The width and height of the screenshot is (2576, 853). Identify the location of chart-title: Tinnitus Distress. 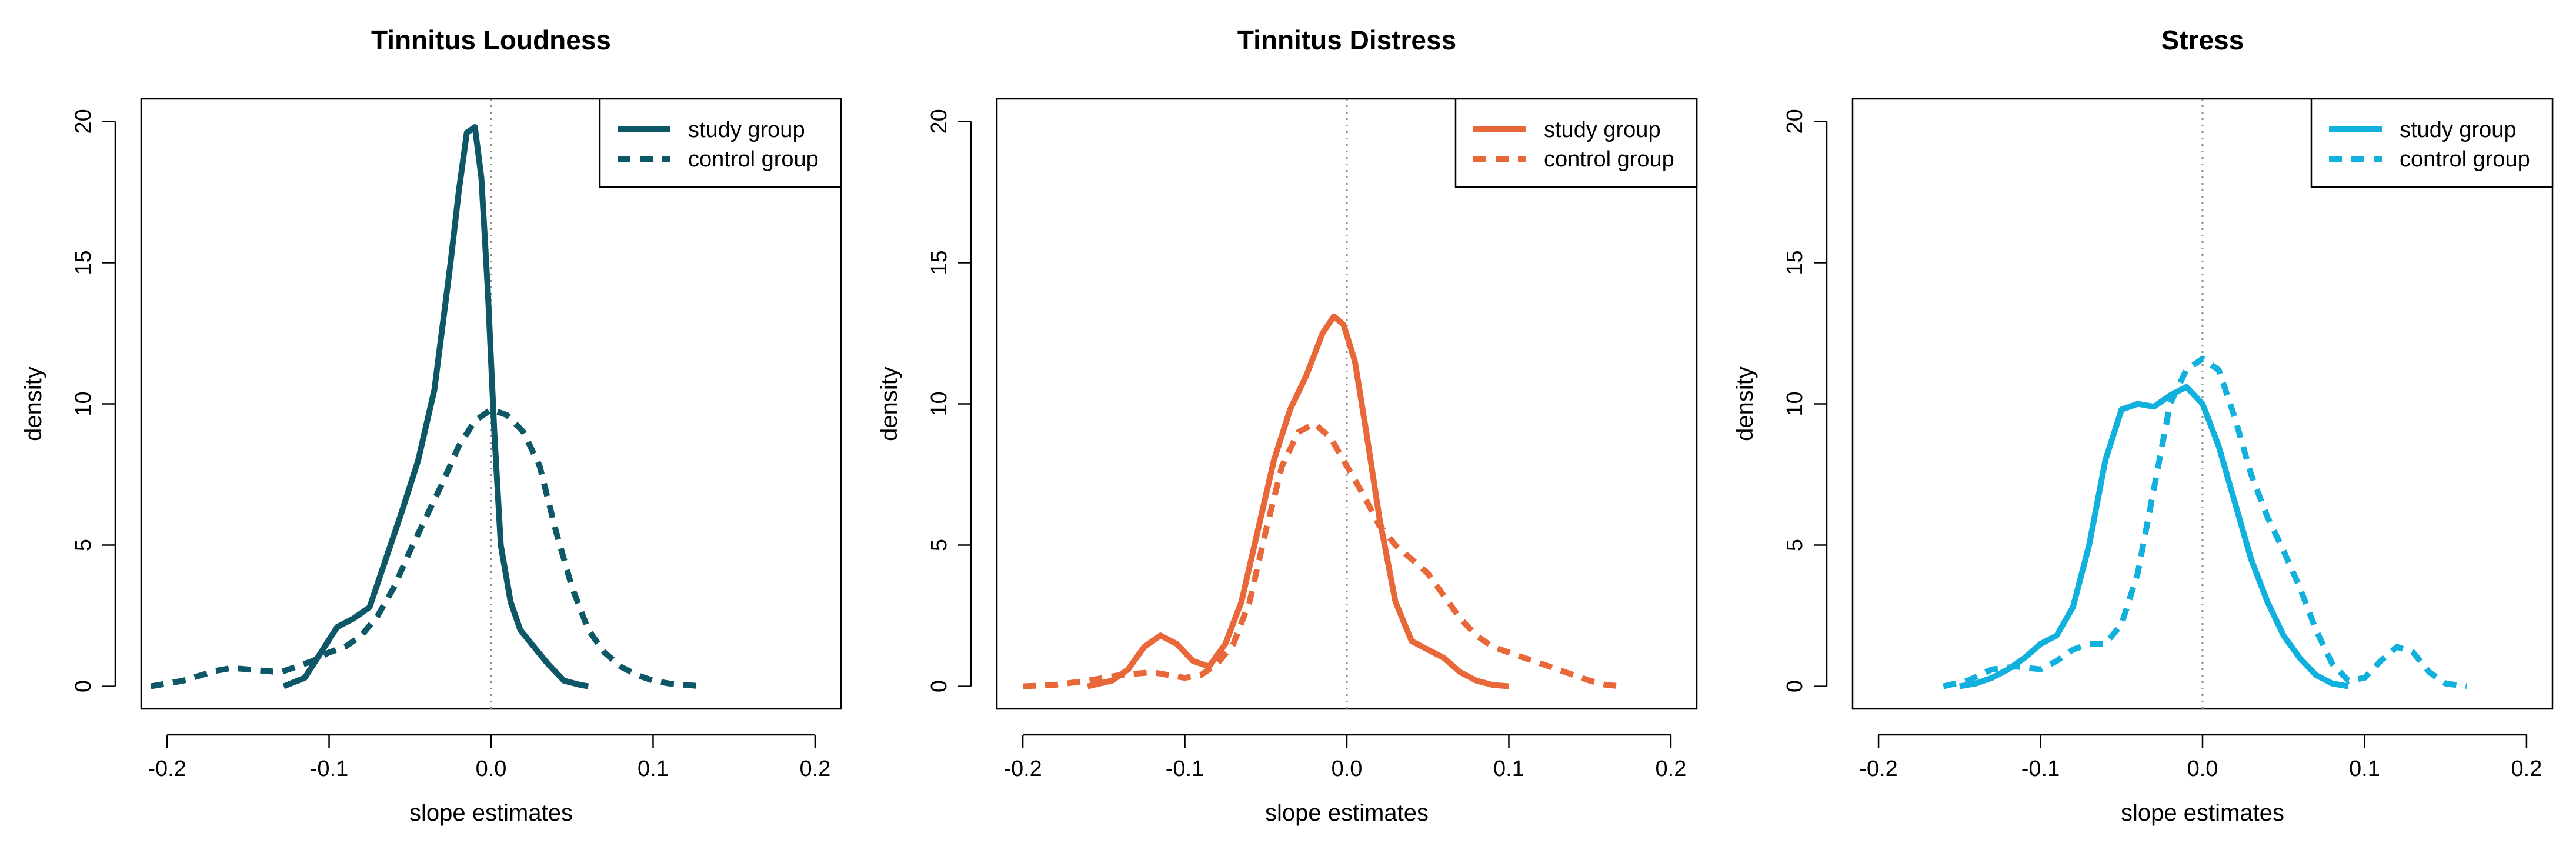
(1346, 40).